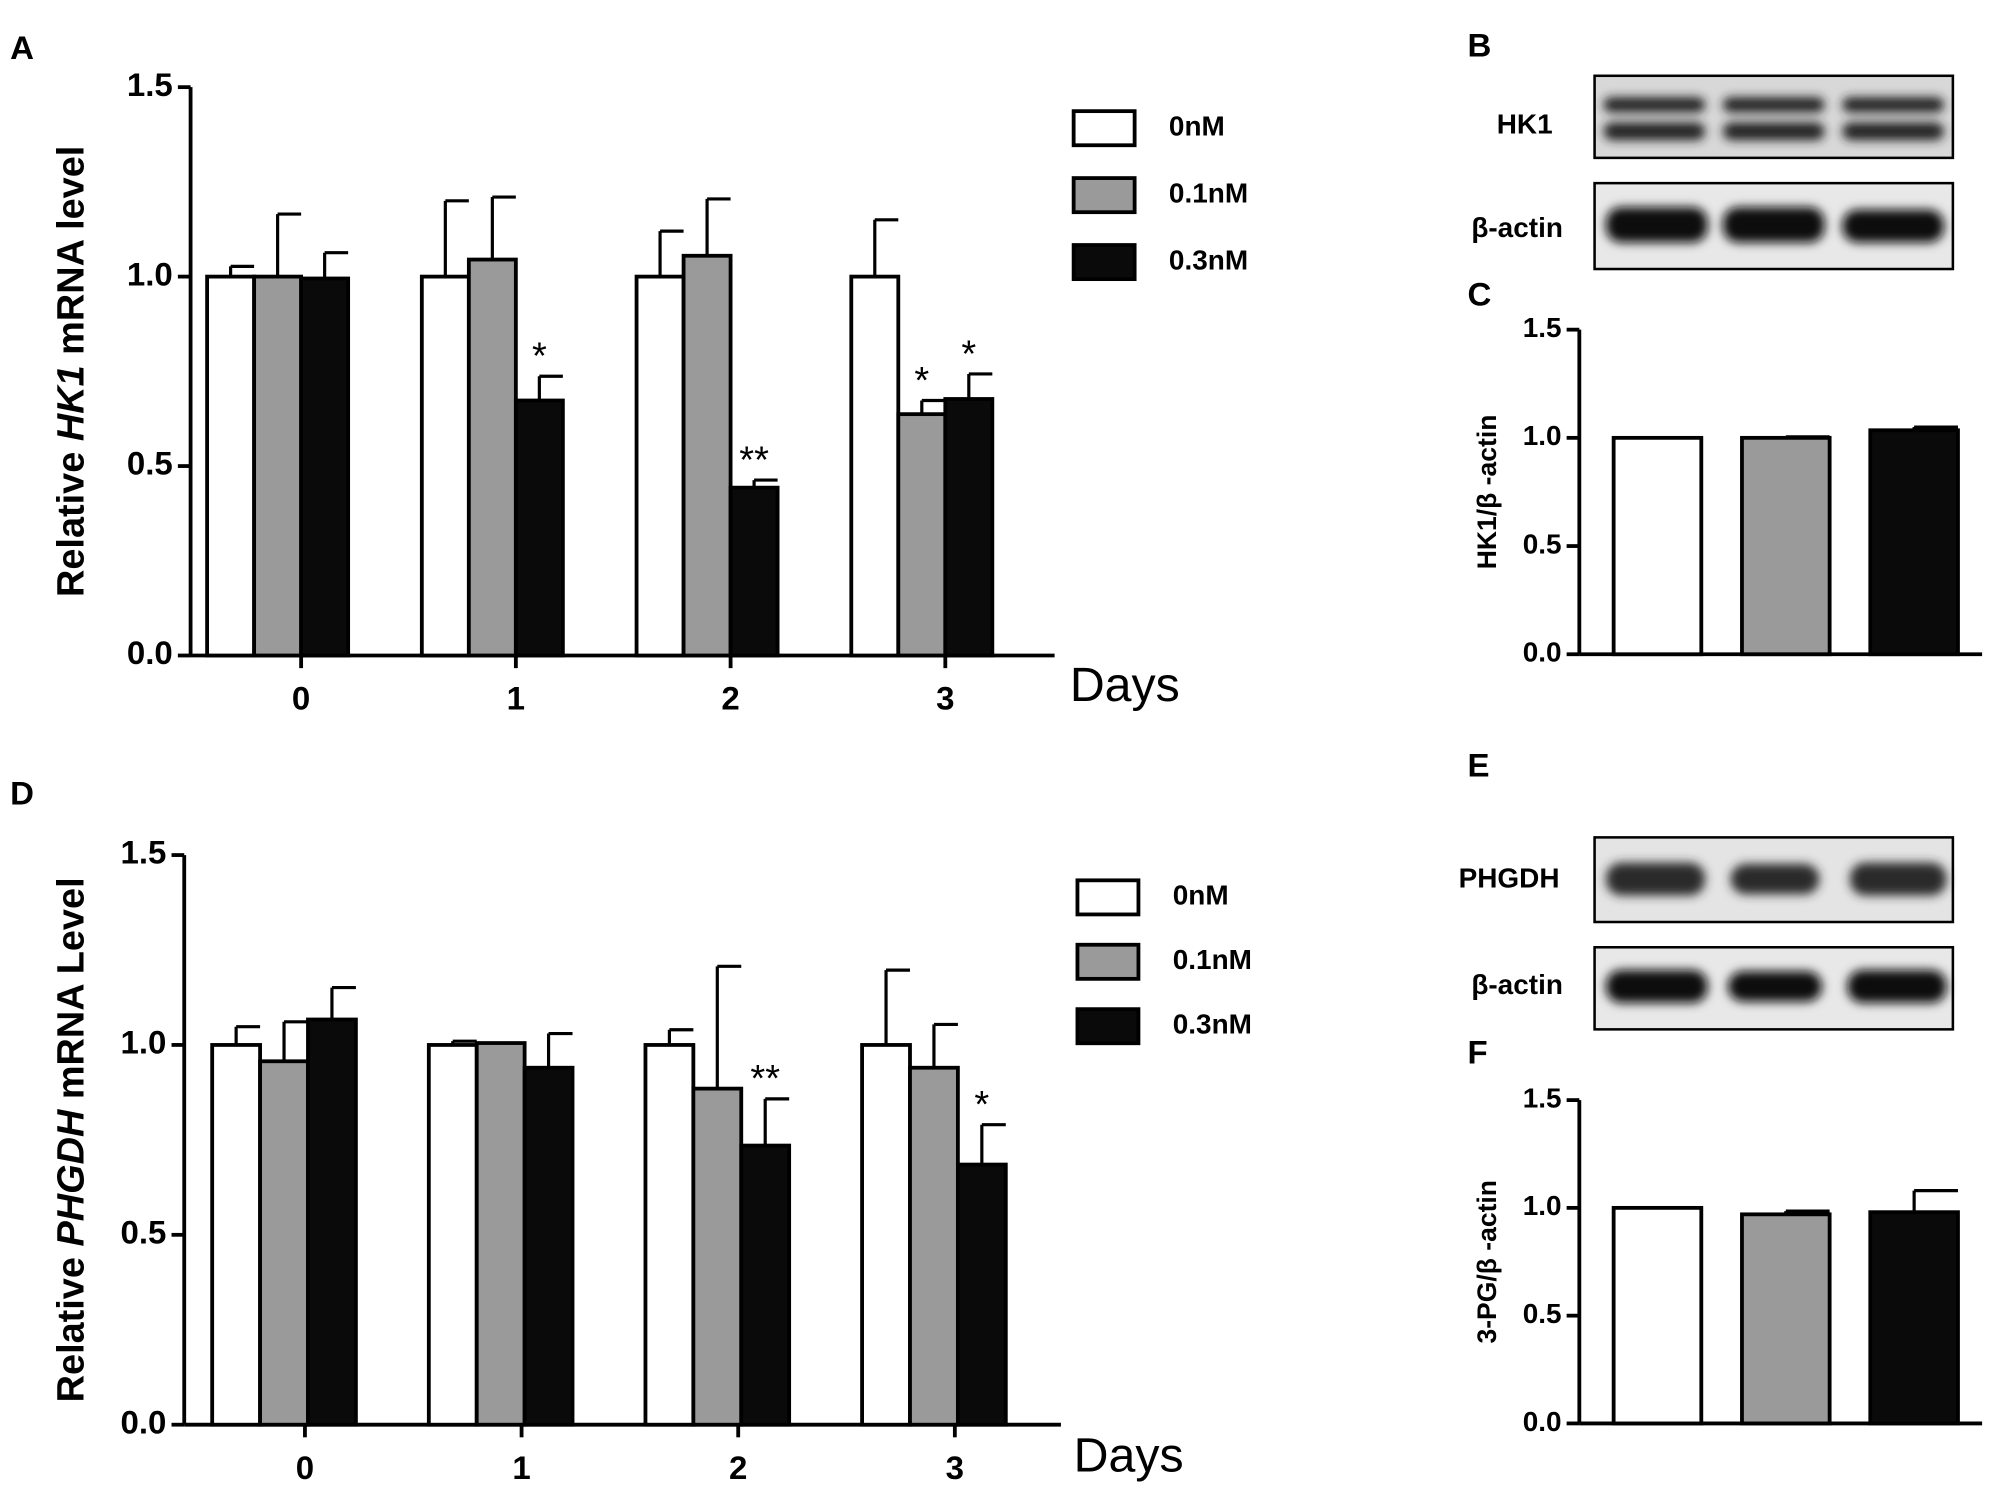  What do you see at coordinates (1212, 1024) in the screenshot?
I see `legend-label: 0.3nM` at bounding box center [1212, 1024].